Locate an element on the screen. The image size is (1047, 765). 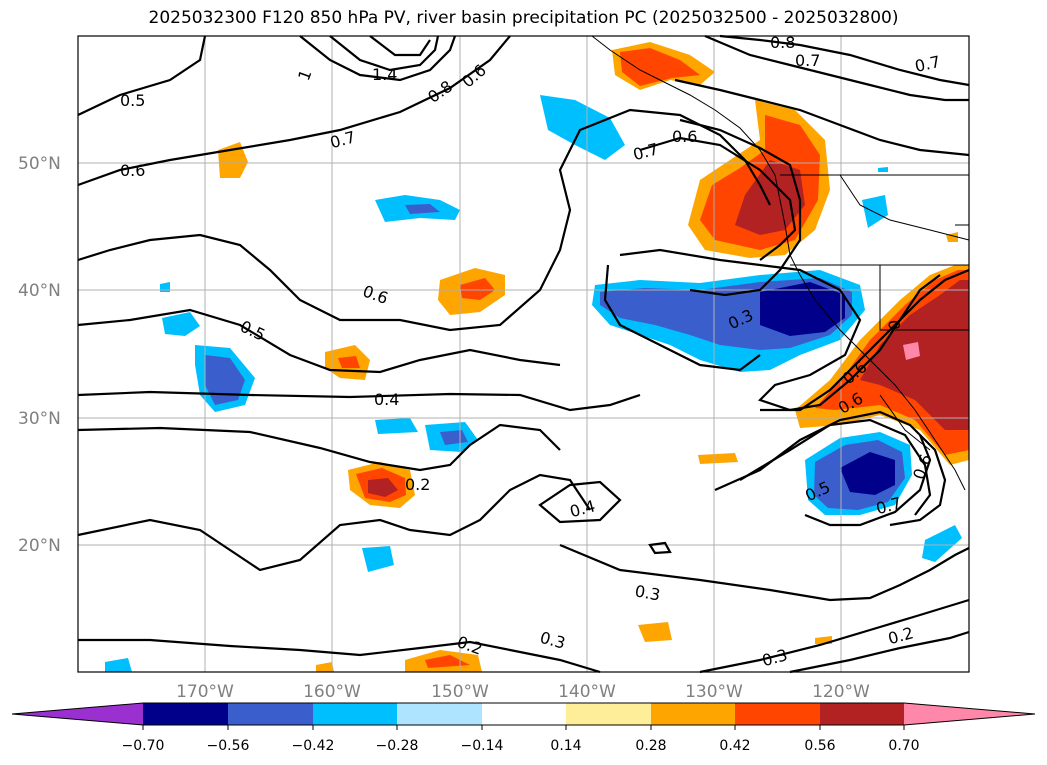
colorbar-tick: −0.70 is located at coordinates (143, 746).